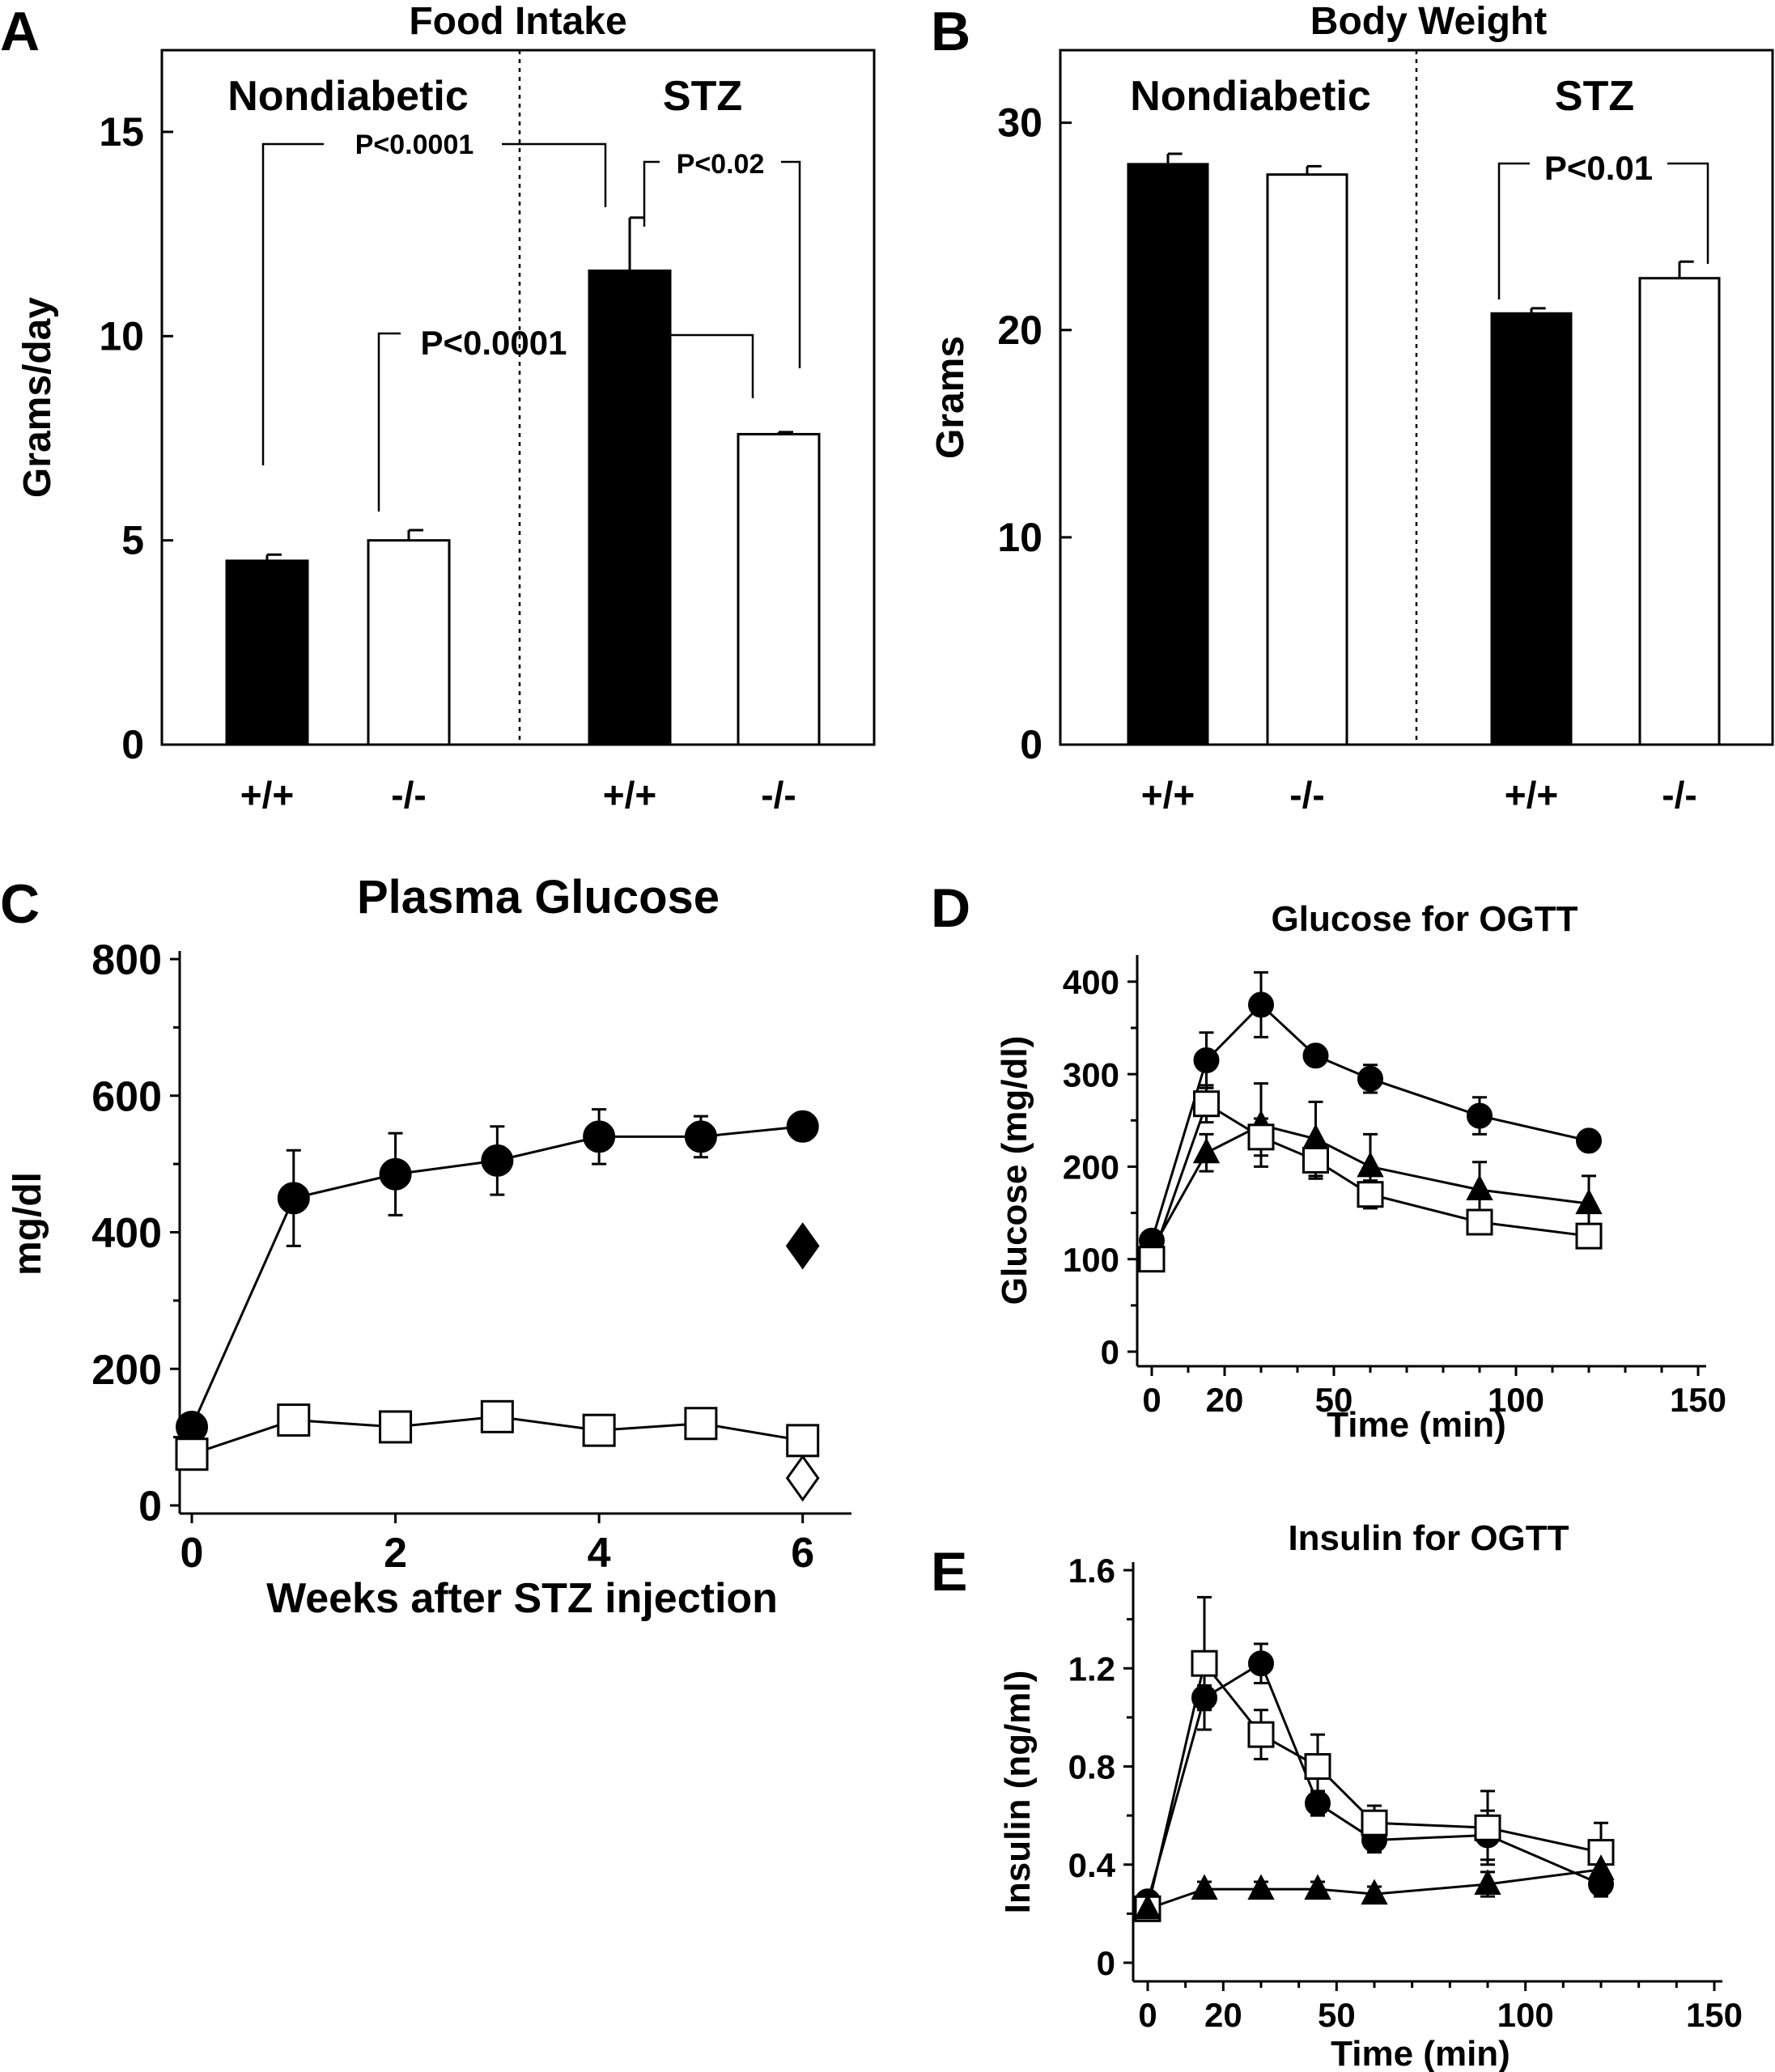 Image resolution: width=1775 pixels, height=2072 pixels. Describe the element at coordinates (791, 264) in the screenshot. I see `panel-a-bracket-2-right` at that location.